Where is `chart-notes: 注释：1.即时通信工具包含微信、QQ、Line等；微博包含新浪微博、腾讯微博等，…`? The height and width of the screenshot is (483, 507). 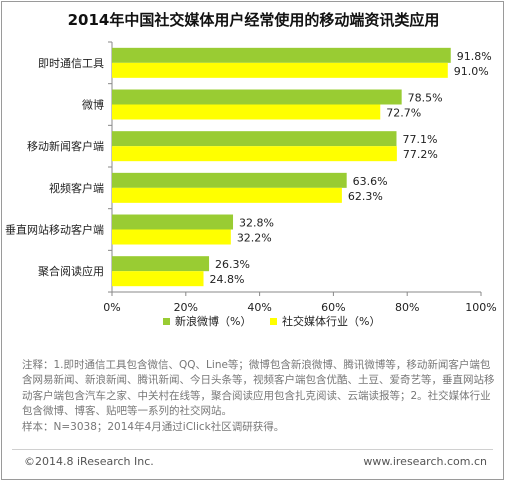 chart-notes: 注释：1.即时通信工具包含微信、QQ、Line等；微博包含新浪微博、腾讯微博等，… is located at coordinates (260, 396).